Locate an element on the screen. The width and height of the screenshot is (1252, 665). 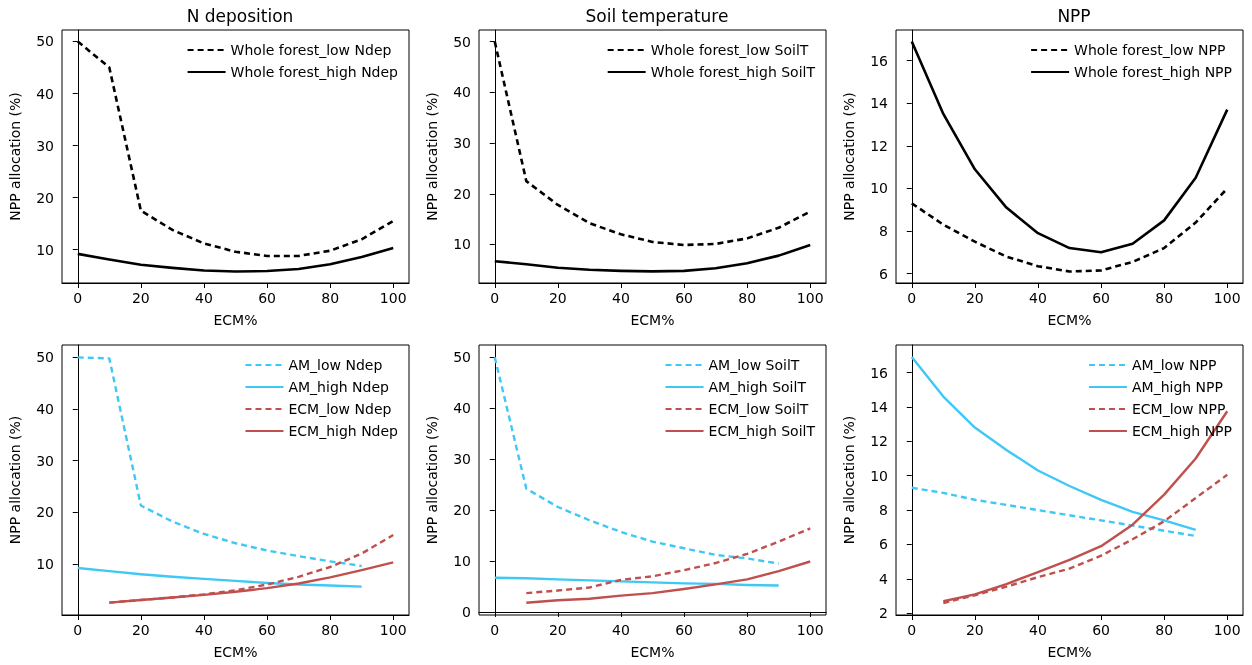
legend-label: AM_high SoilT is located at coordinates (757, 387).